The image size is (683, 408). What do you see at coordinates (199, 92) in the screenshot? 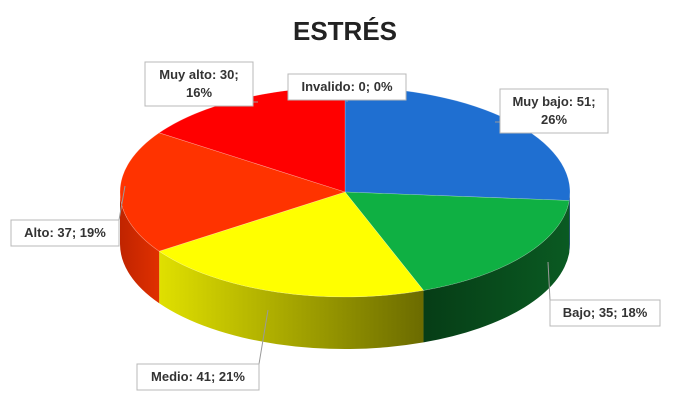
I see `label-text: 16%` at bounding box center [199, 92].